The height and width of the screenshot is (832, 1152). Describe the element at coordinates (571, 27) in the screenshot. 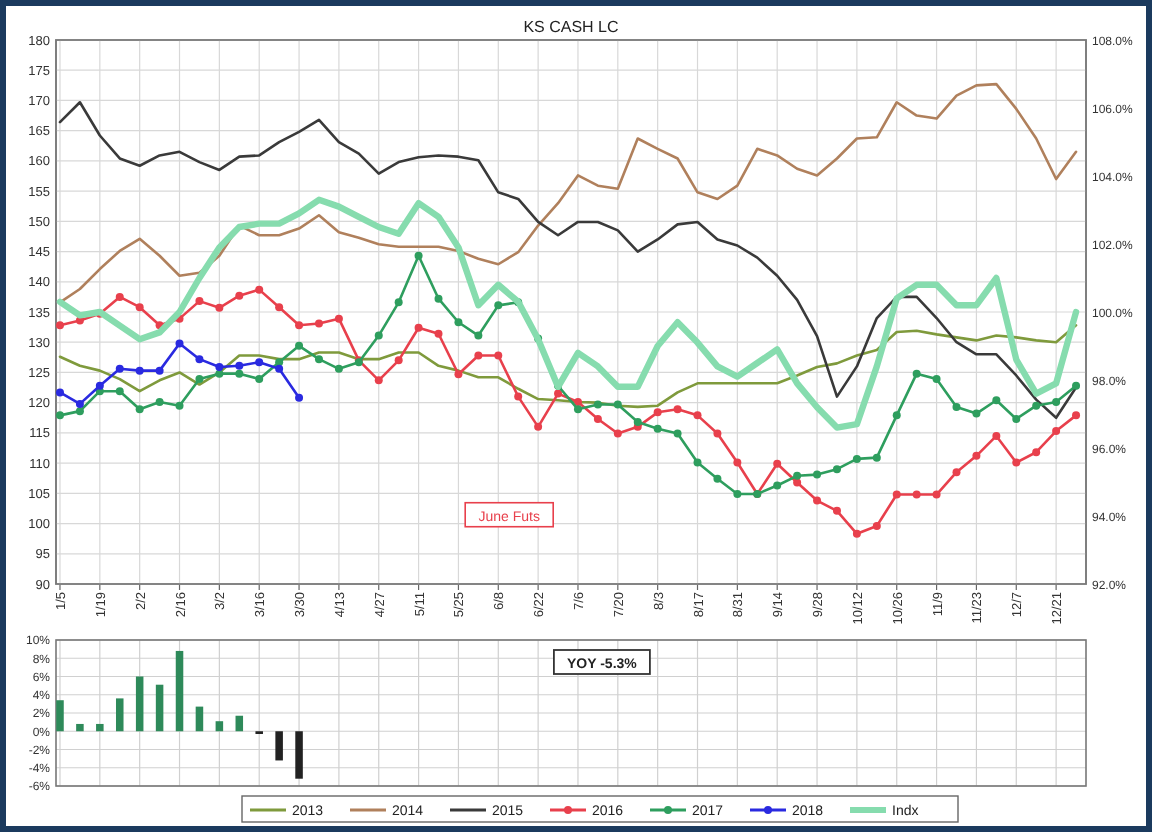

I see `chart-title: KS CASH LC` at that location.